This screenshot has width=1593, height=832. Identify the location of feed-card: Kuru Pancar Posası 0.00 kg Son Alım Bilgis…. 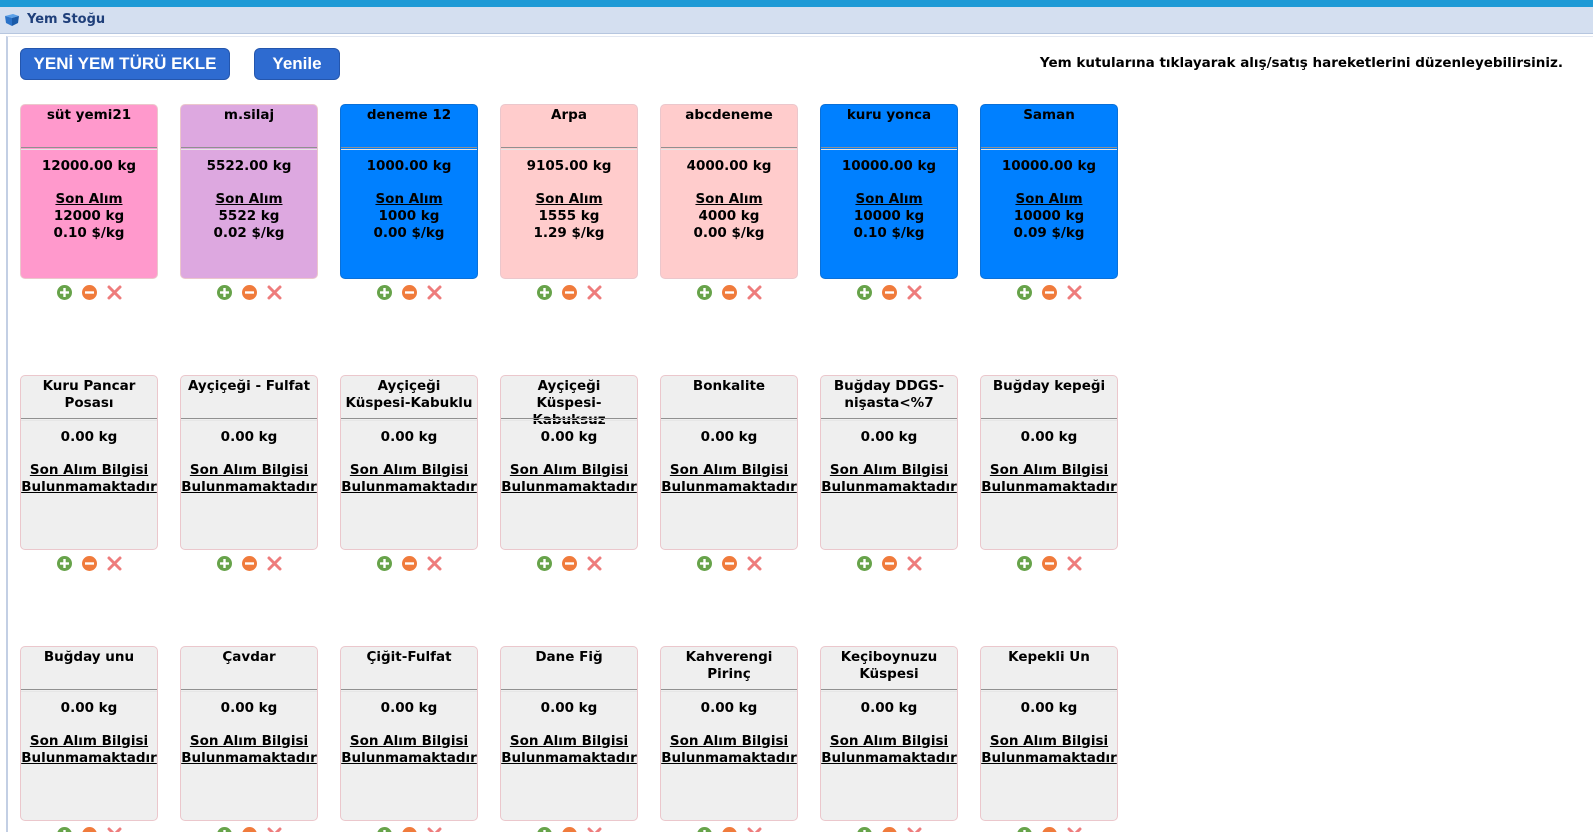
(89, 462).